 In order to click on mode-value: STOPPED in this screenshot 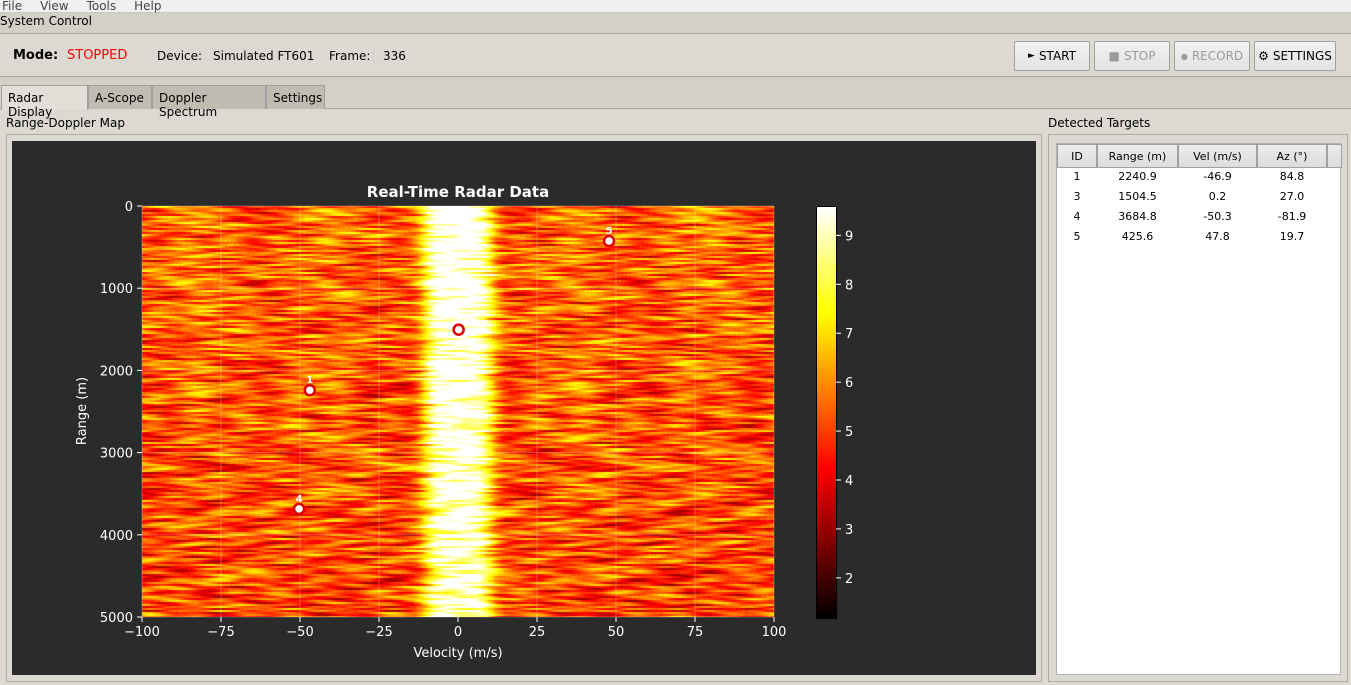, I will do `click(97, 55)`.